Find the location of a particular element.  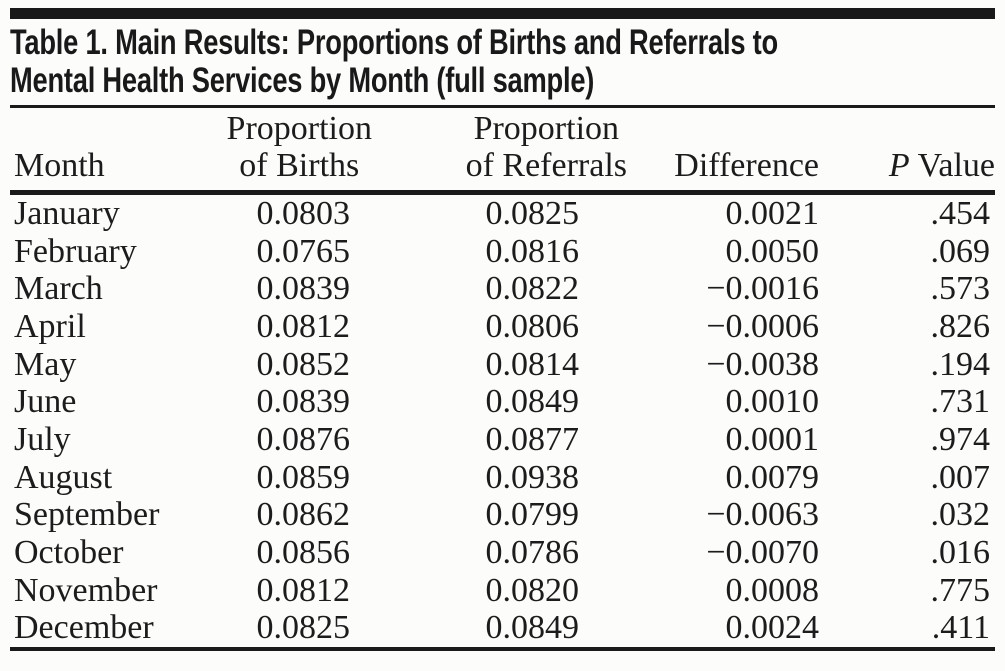

header-births-wrap: Proportion of Births is located at coordinates (299, 147).